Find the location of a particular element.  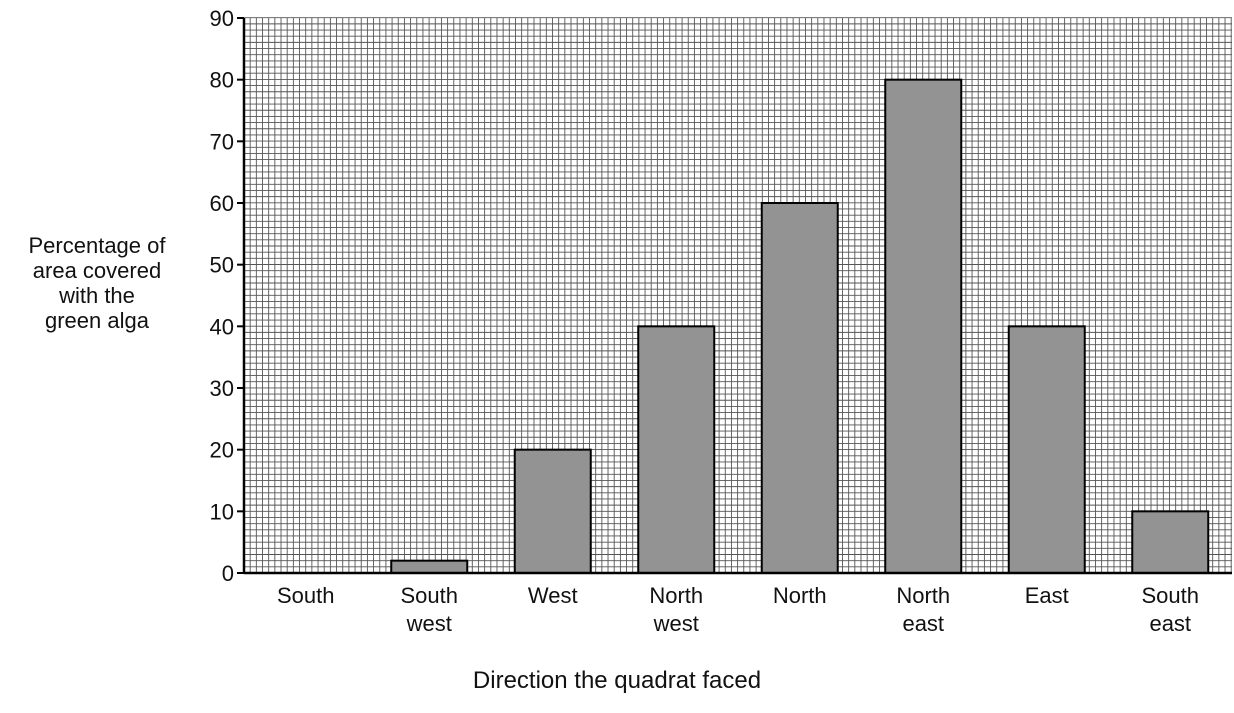

x-tick-label: West is located at coordinates (553, 595).